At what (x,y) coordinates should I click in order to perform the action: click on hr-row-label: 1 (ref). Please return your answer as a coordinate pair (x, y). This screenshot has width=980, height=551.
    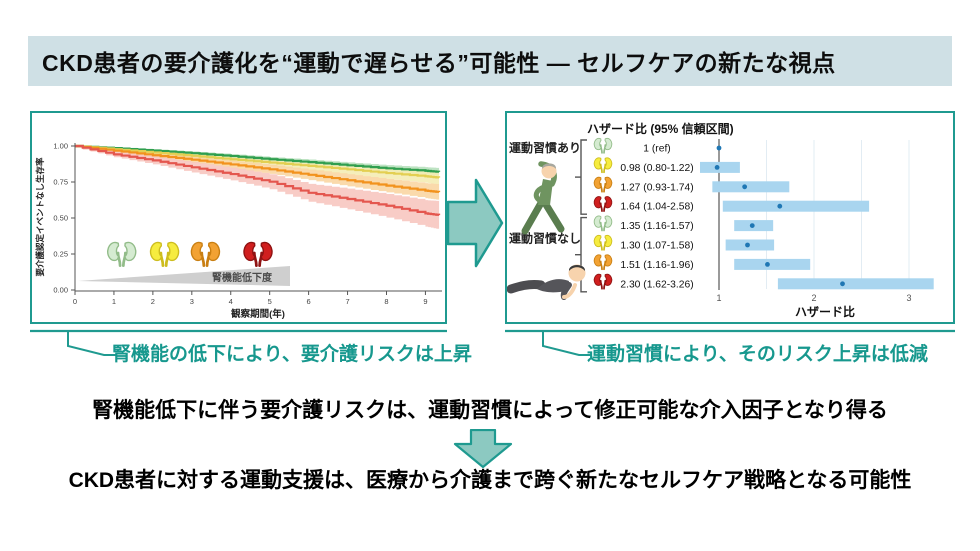
    Looking at the image, I should click on (656, 149).